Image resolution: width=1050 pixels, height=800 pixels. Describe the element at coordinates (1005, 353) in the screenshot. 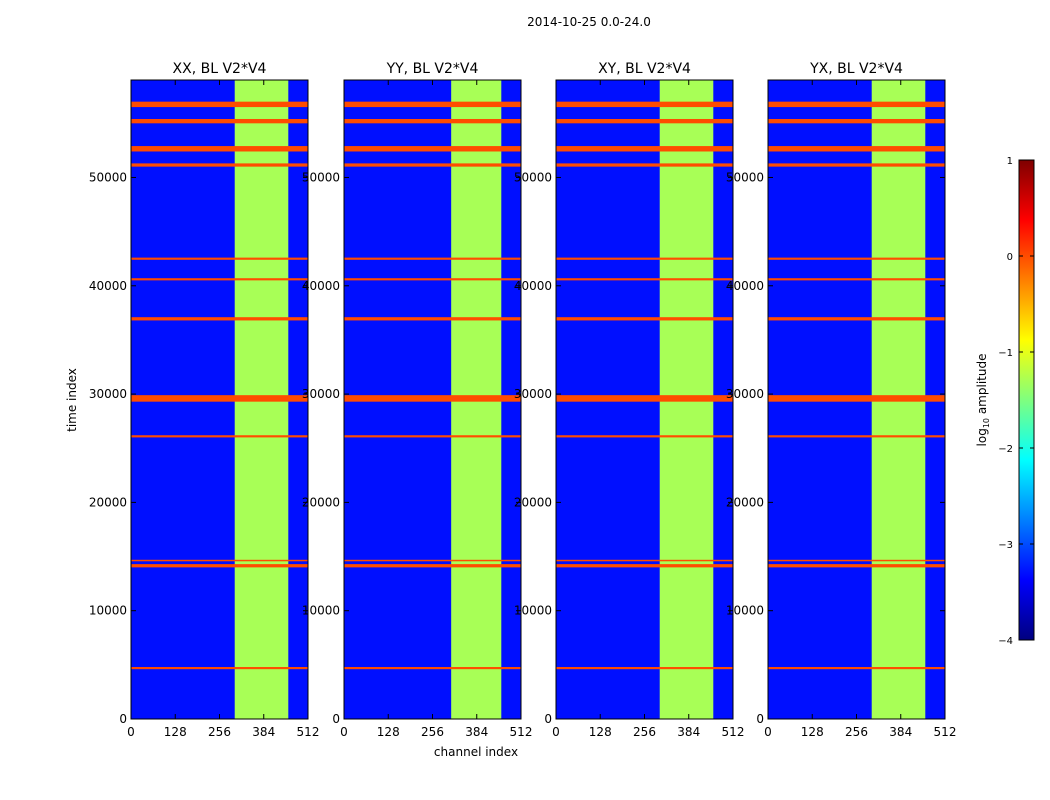

I see `colorbar-tick-label: −1` at that location.